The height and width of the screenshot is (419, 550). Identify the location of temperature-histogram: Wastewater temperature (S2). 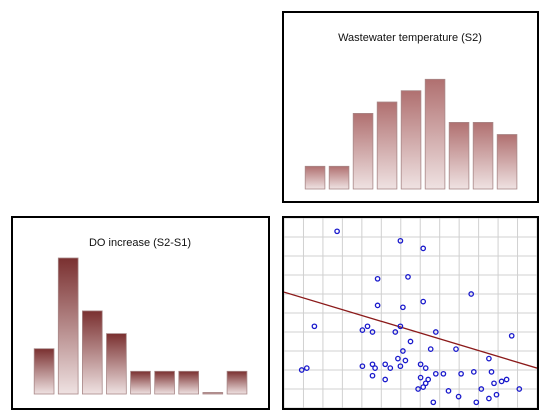
(411, 111).